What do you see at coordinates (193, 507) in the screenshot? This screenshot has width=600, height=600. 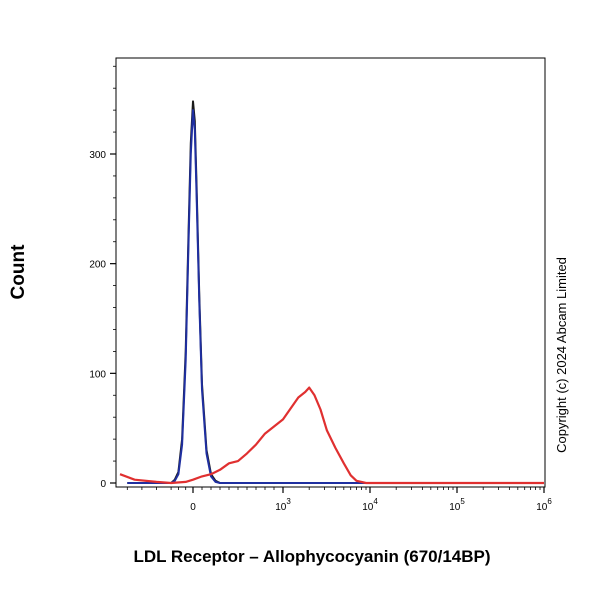 I see `x-tick-label: 0` at bounding box center [193, 507].